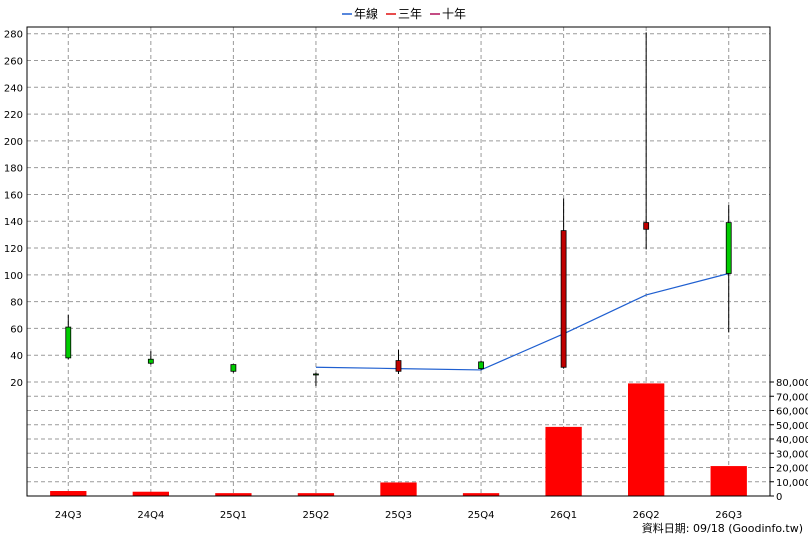 The image size is (808, 540). Describe the element at coordinates (481, 515) in the screenshot. I see `category-tick-label: 25Q4` at that location.